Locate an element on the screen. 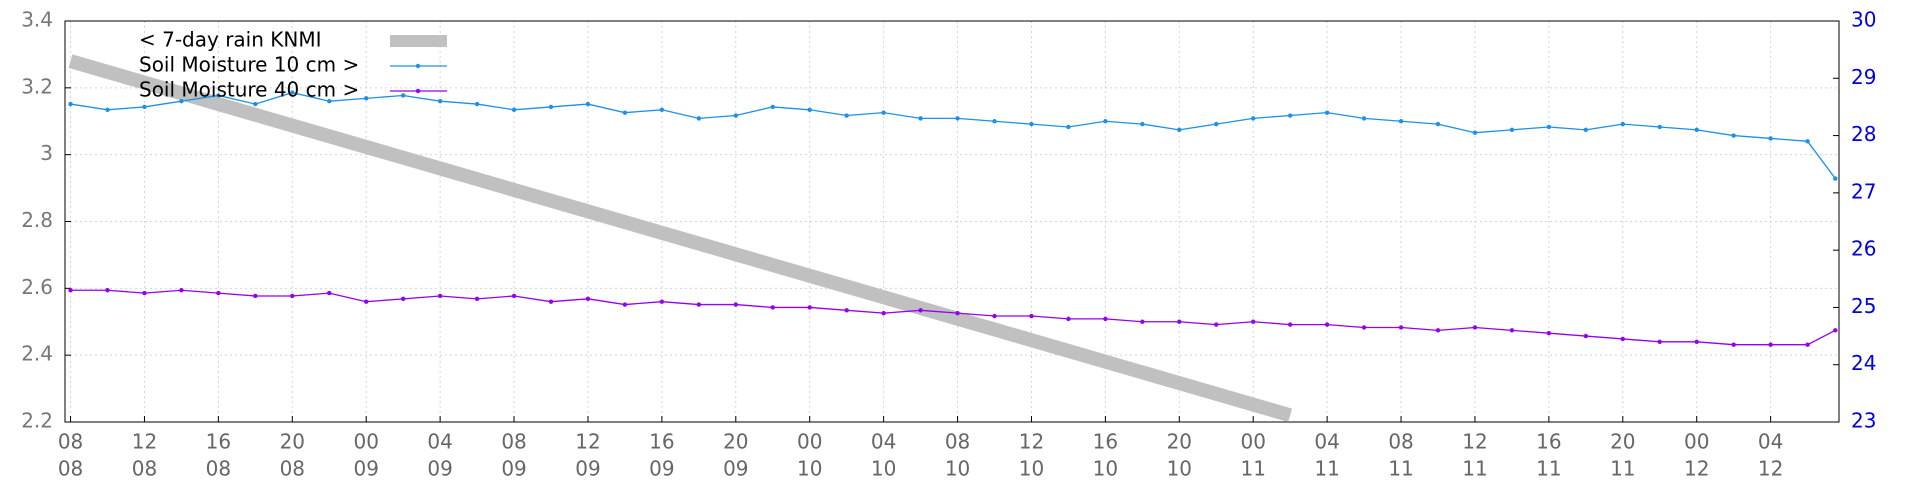 This screenshot has height=480, width=1920. y-tick-label: 3 is located at coordinates (46, 153).